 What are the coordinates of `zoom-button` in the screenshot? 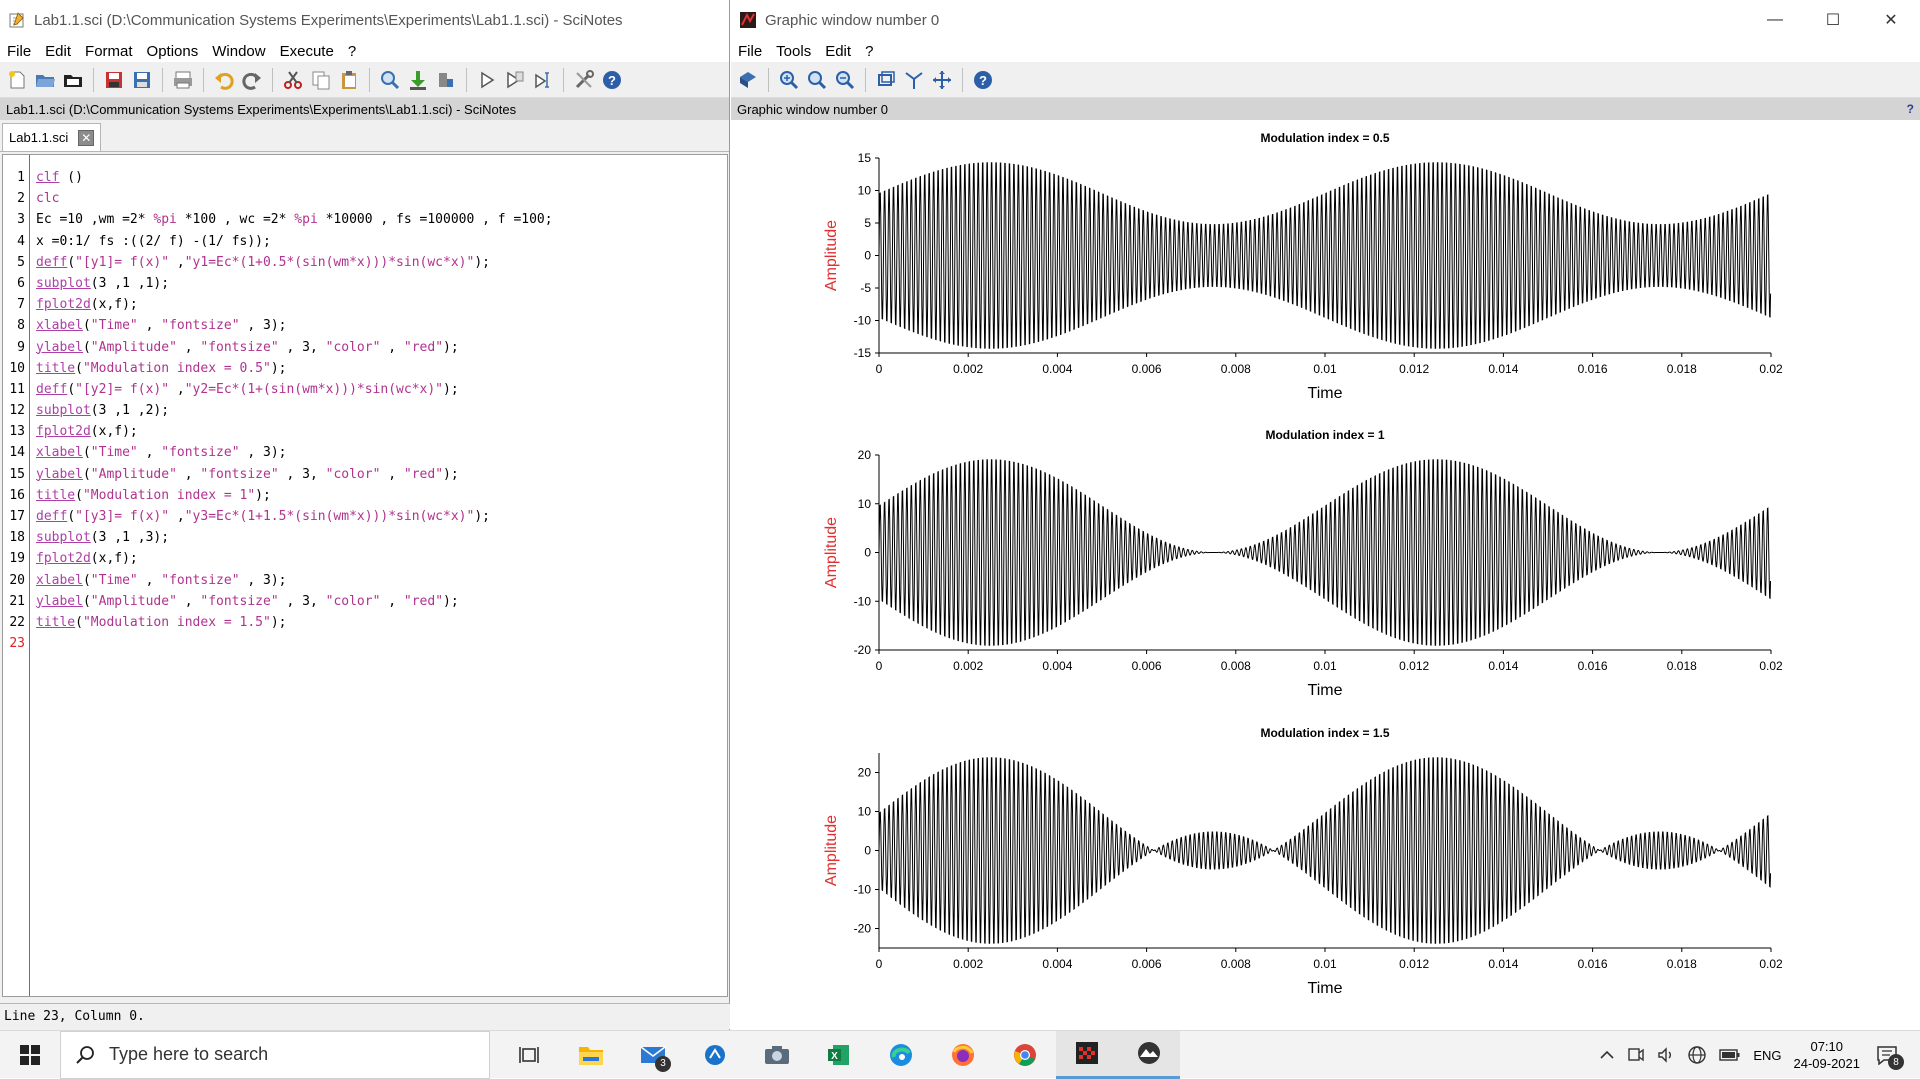 It's located at (789, 80).